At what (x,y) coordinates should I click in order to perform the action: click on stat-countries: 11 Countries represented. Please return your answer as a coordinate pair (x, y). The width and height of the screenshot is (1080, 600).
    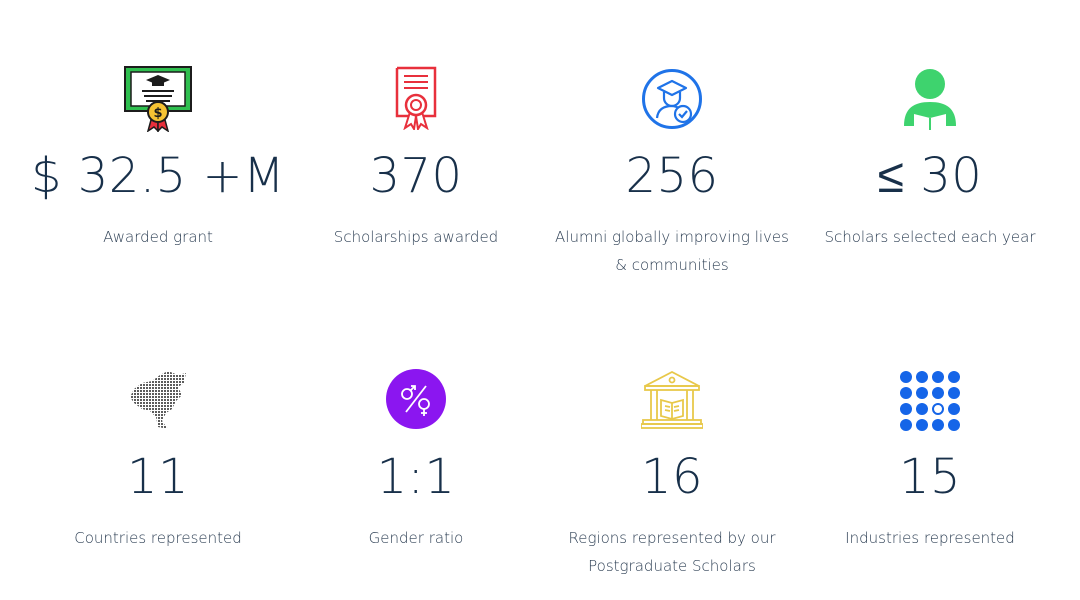
    Looking at the image, I should click on (158, 450).